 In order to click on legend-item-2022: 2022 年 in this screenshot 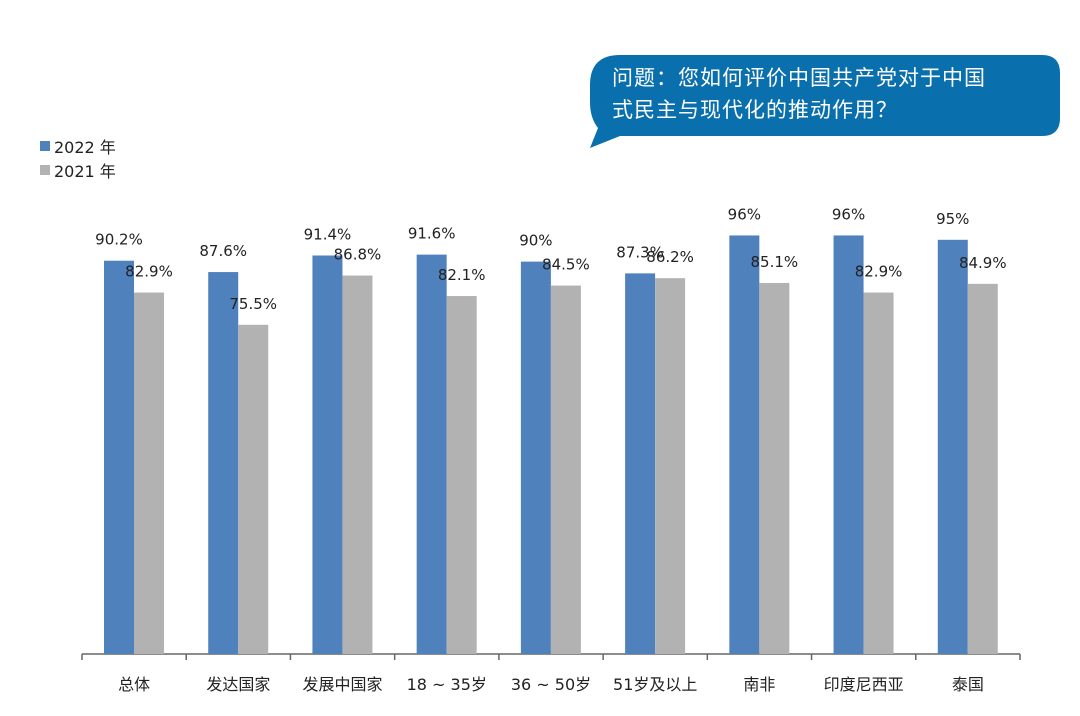, I will do `click(78, 146)`.